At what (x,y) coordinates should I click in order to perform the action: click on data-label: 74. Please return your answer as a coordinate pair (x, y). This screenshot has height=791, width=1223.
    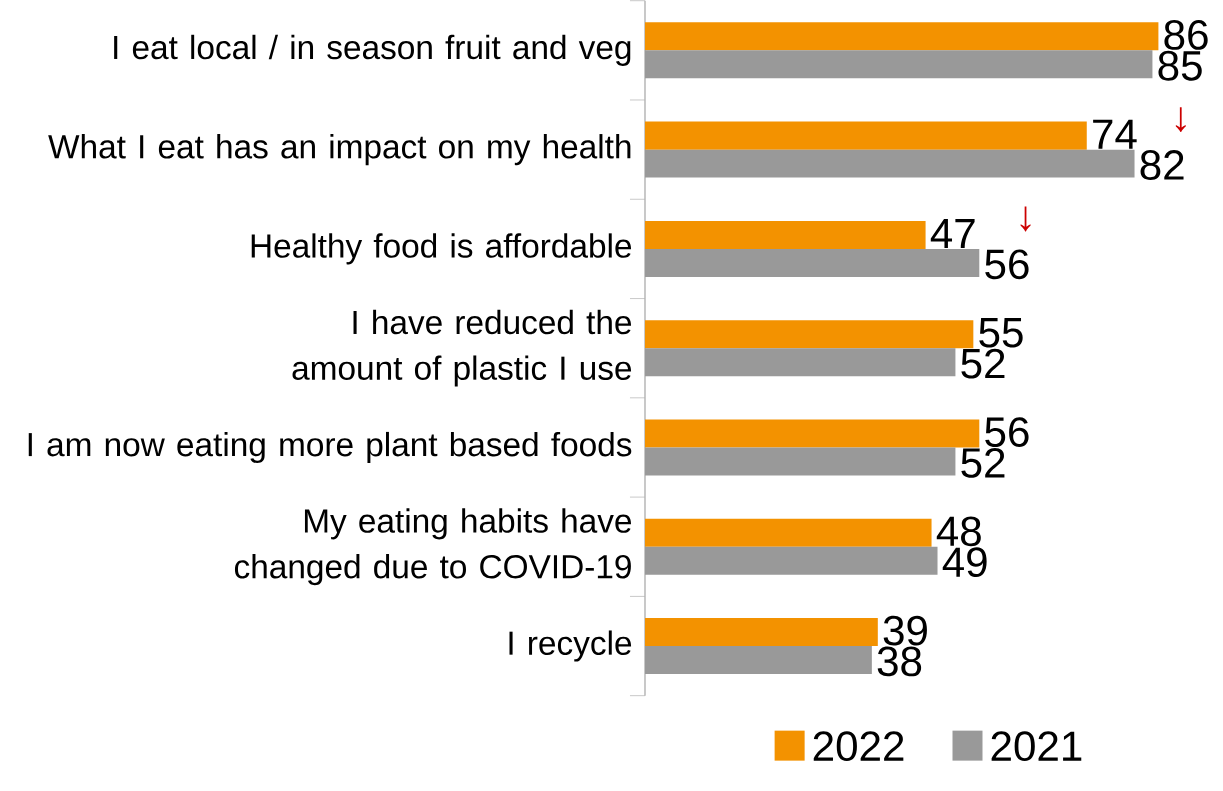
    Looking at the image, I should click on (1115, 134).